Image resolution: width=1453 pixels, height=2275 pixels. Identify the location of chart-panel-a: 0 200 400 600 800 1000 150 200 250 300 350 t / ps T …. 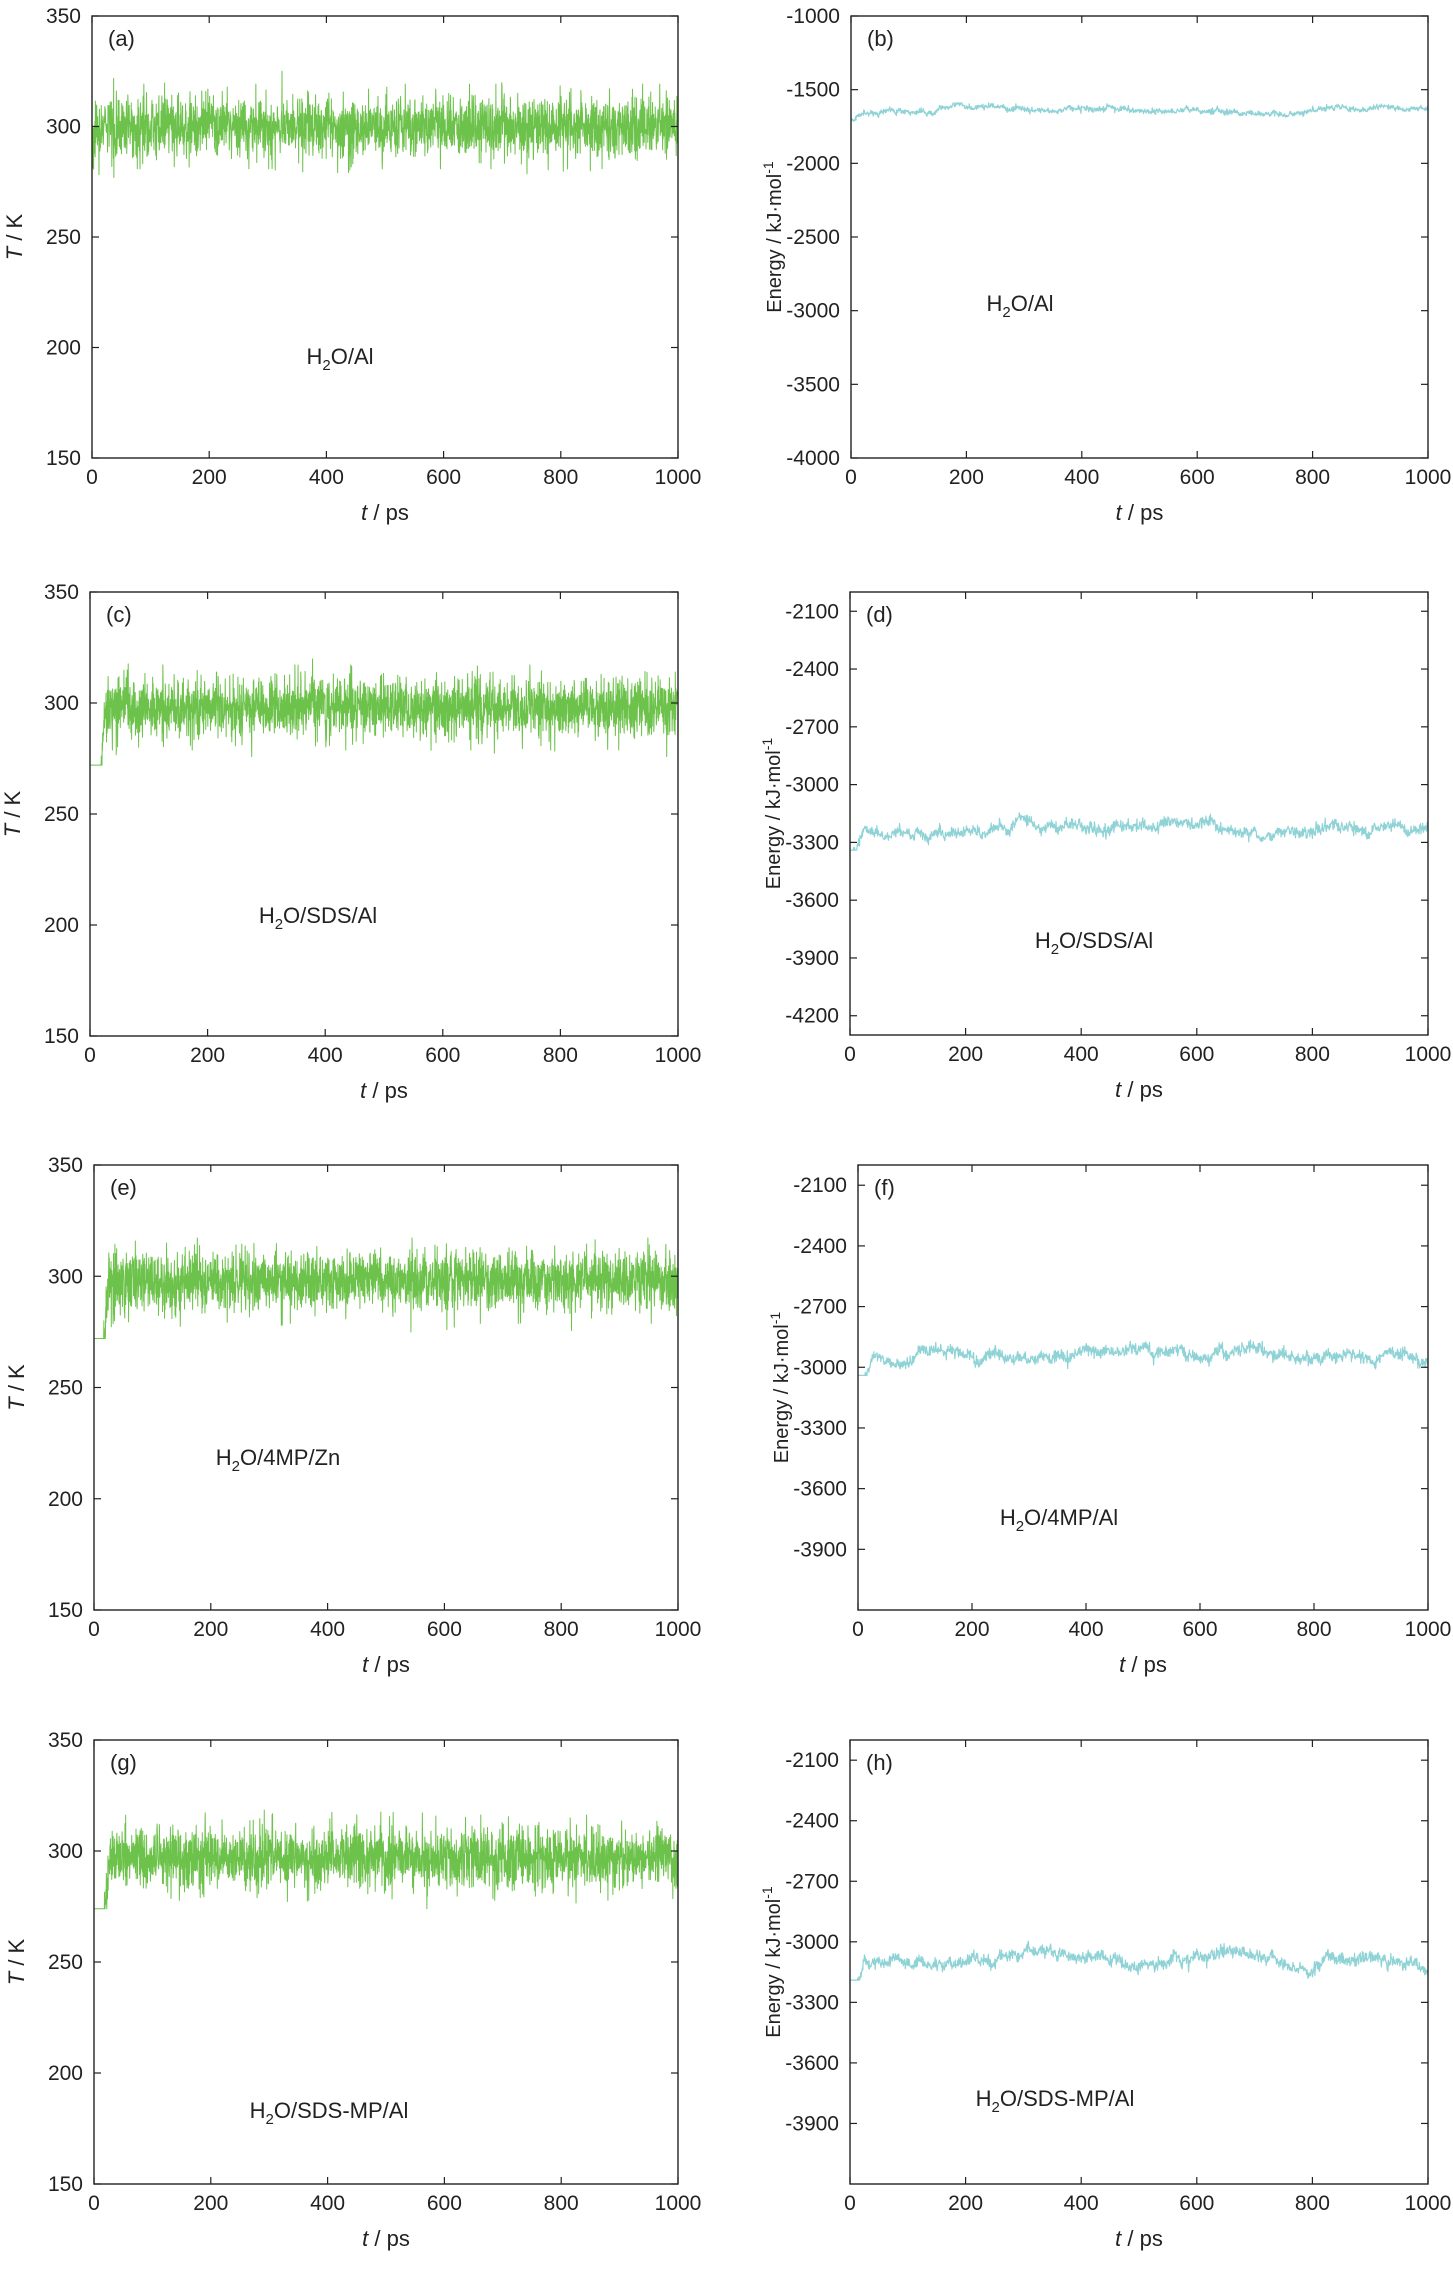
(351, 265).